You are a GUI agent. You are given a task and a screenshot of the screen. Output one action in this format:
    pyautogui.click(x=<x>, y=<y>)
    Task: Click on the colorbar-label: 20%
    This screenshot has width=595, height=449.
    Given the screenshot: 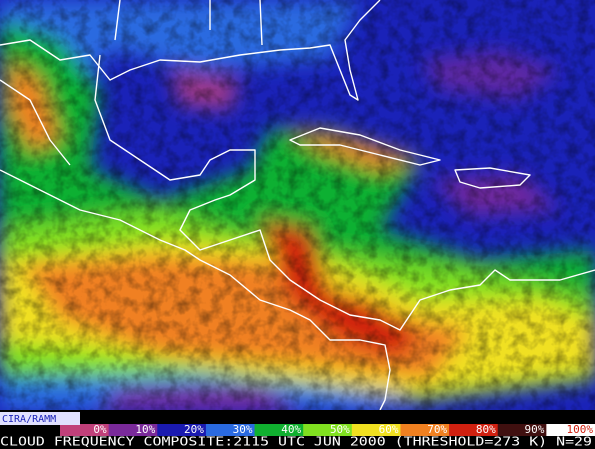 What is the action you would take?
    pyautogui.click(x=194, y=429)
    